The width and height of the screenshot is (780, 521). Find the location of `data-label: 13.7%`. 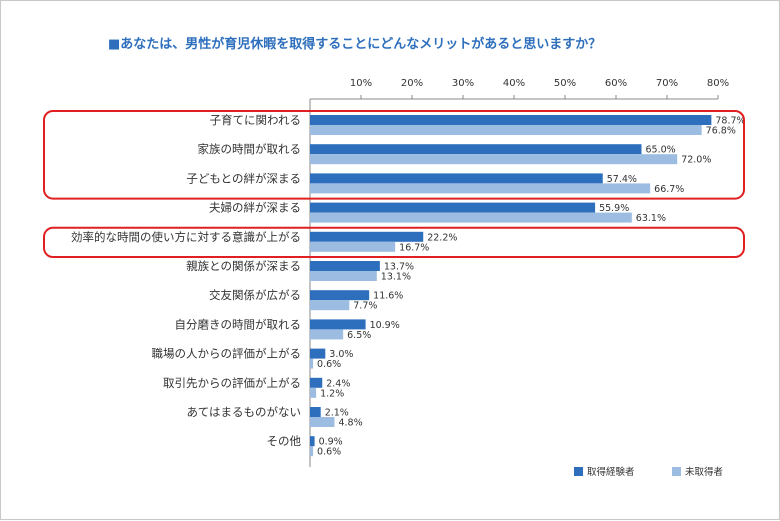

data-label: 13.7% is located at coordinates (399, 267).